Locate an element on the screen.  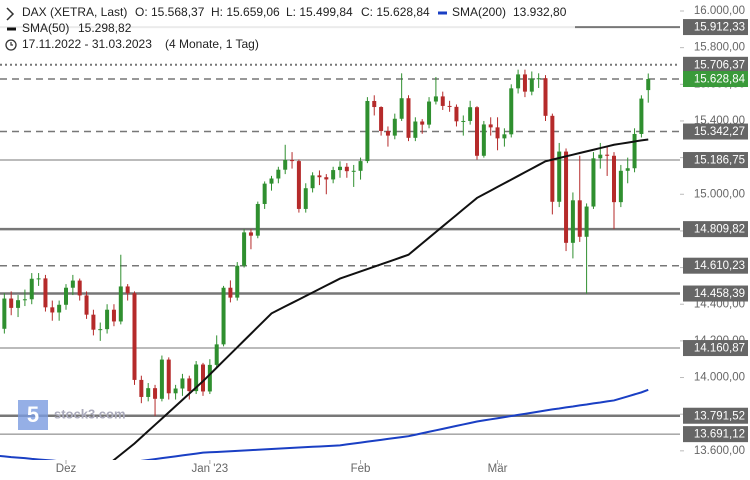
level-label: 15.342,27 is located at coordinates (719, 132).